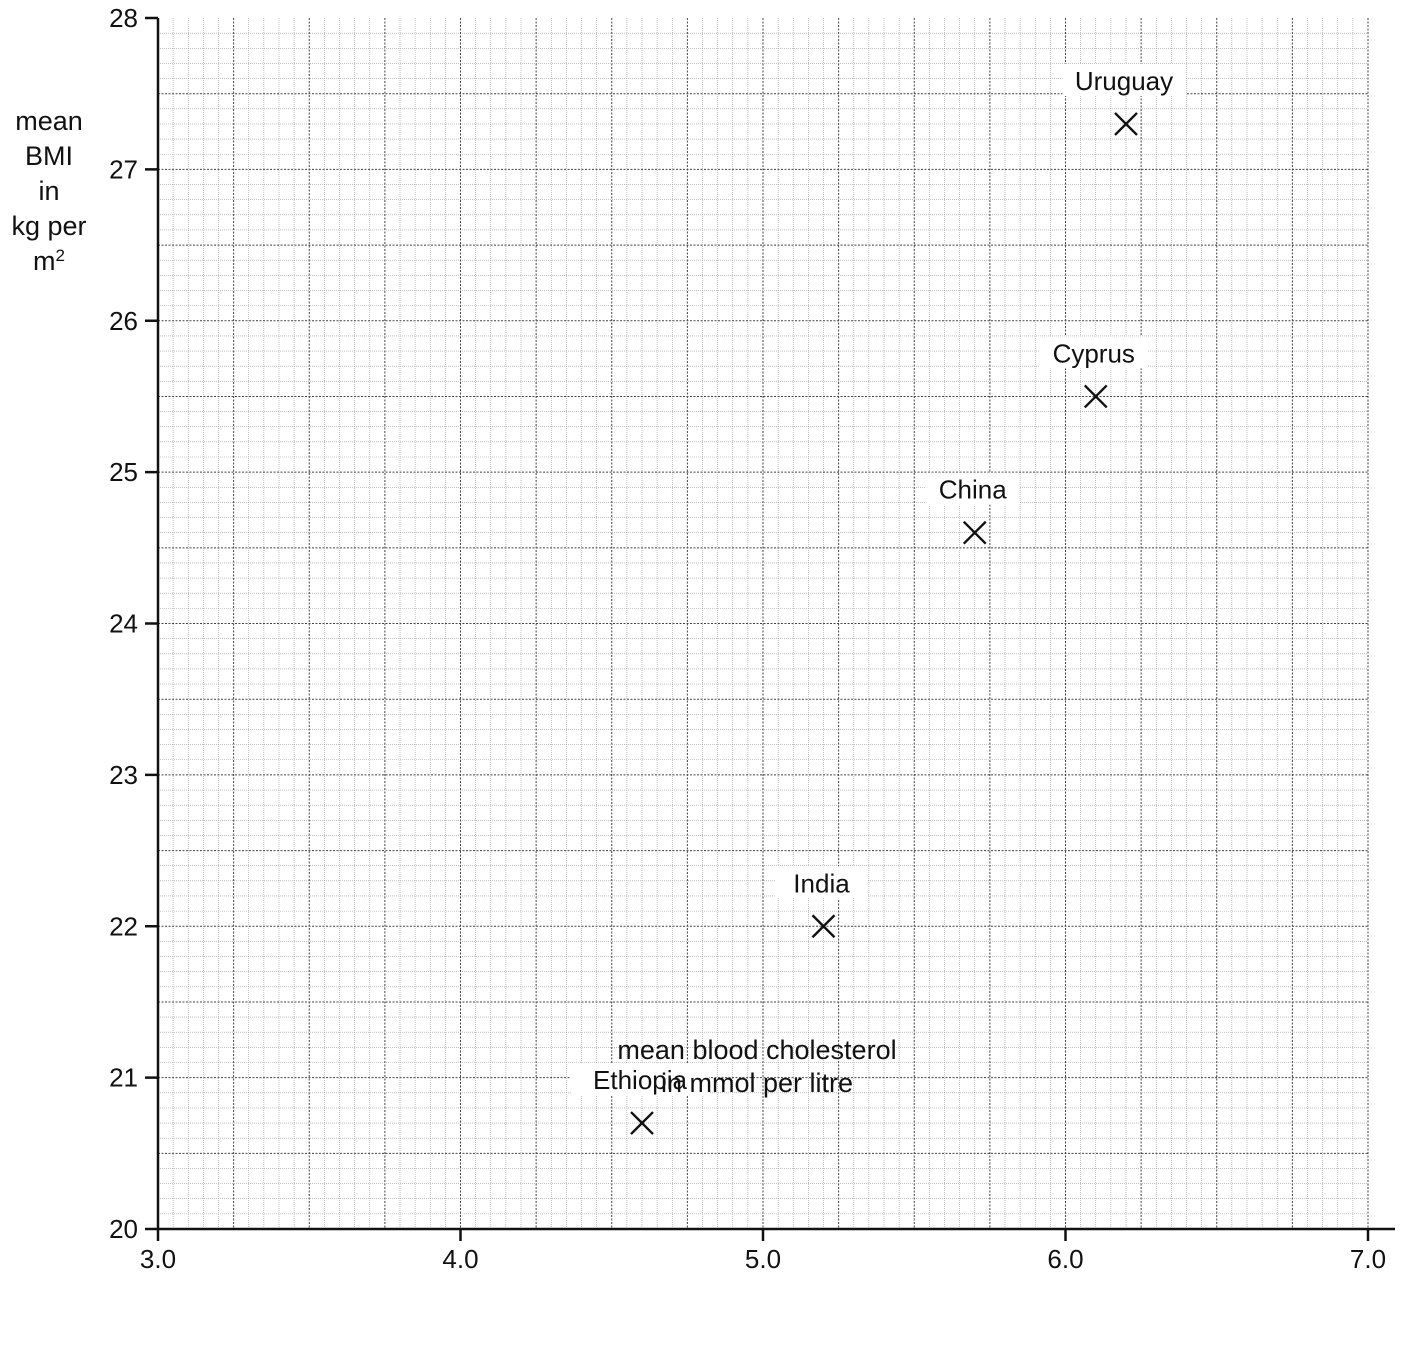 The height and width of the screenshot is (1354, 1407). I want to click on point-label: Uruguay, so click(1124, 81).